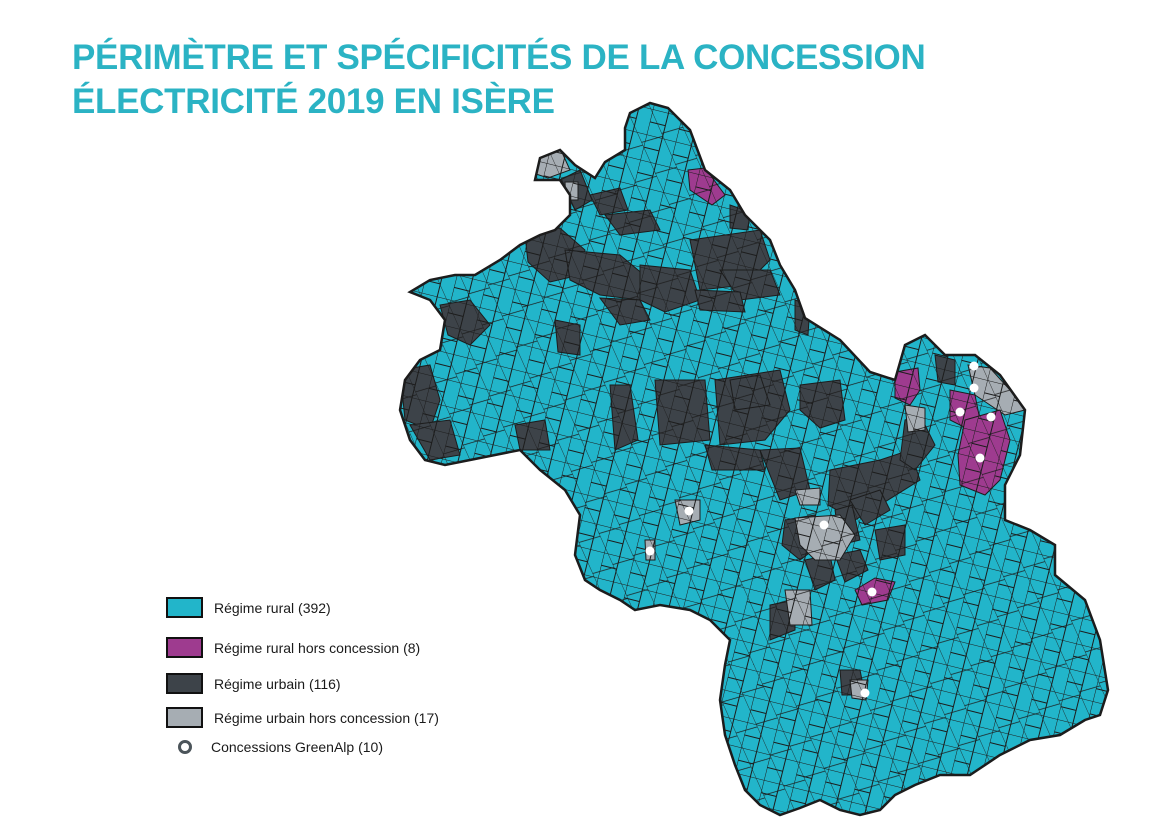  I want to click on legend-rural-hors-concession-label: Régime rural hors concession, so click(307, 647).